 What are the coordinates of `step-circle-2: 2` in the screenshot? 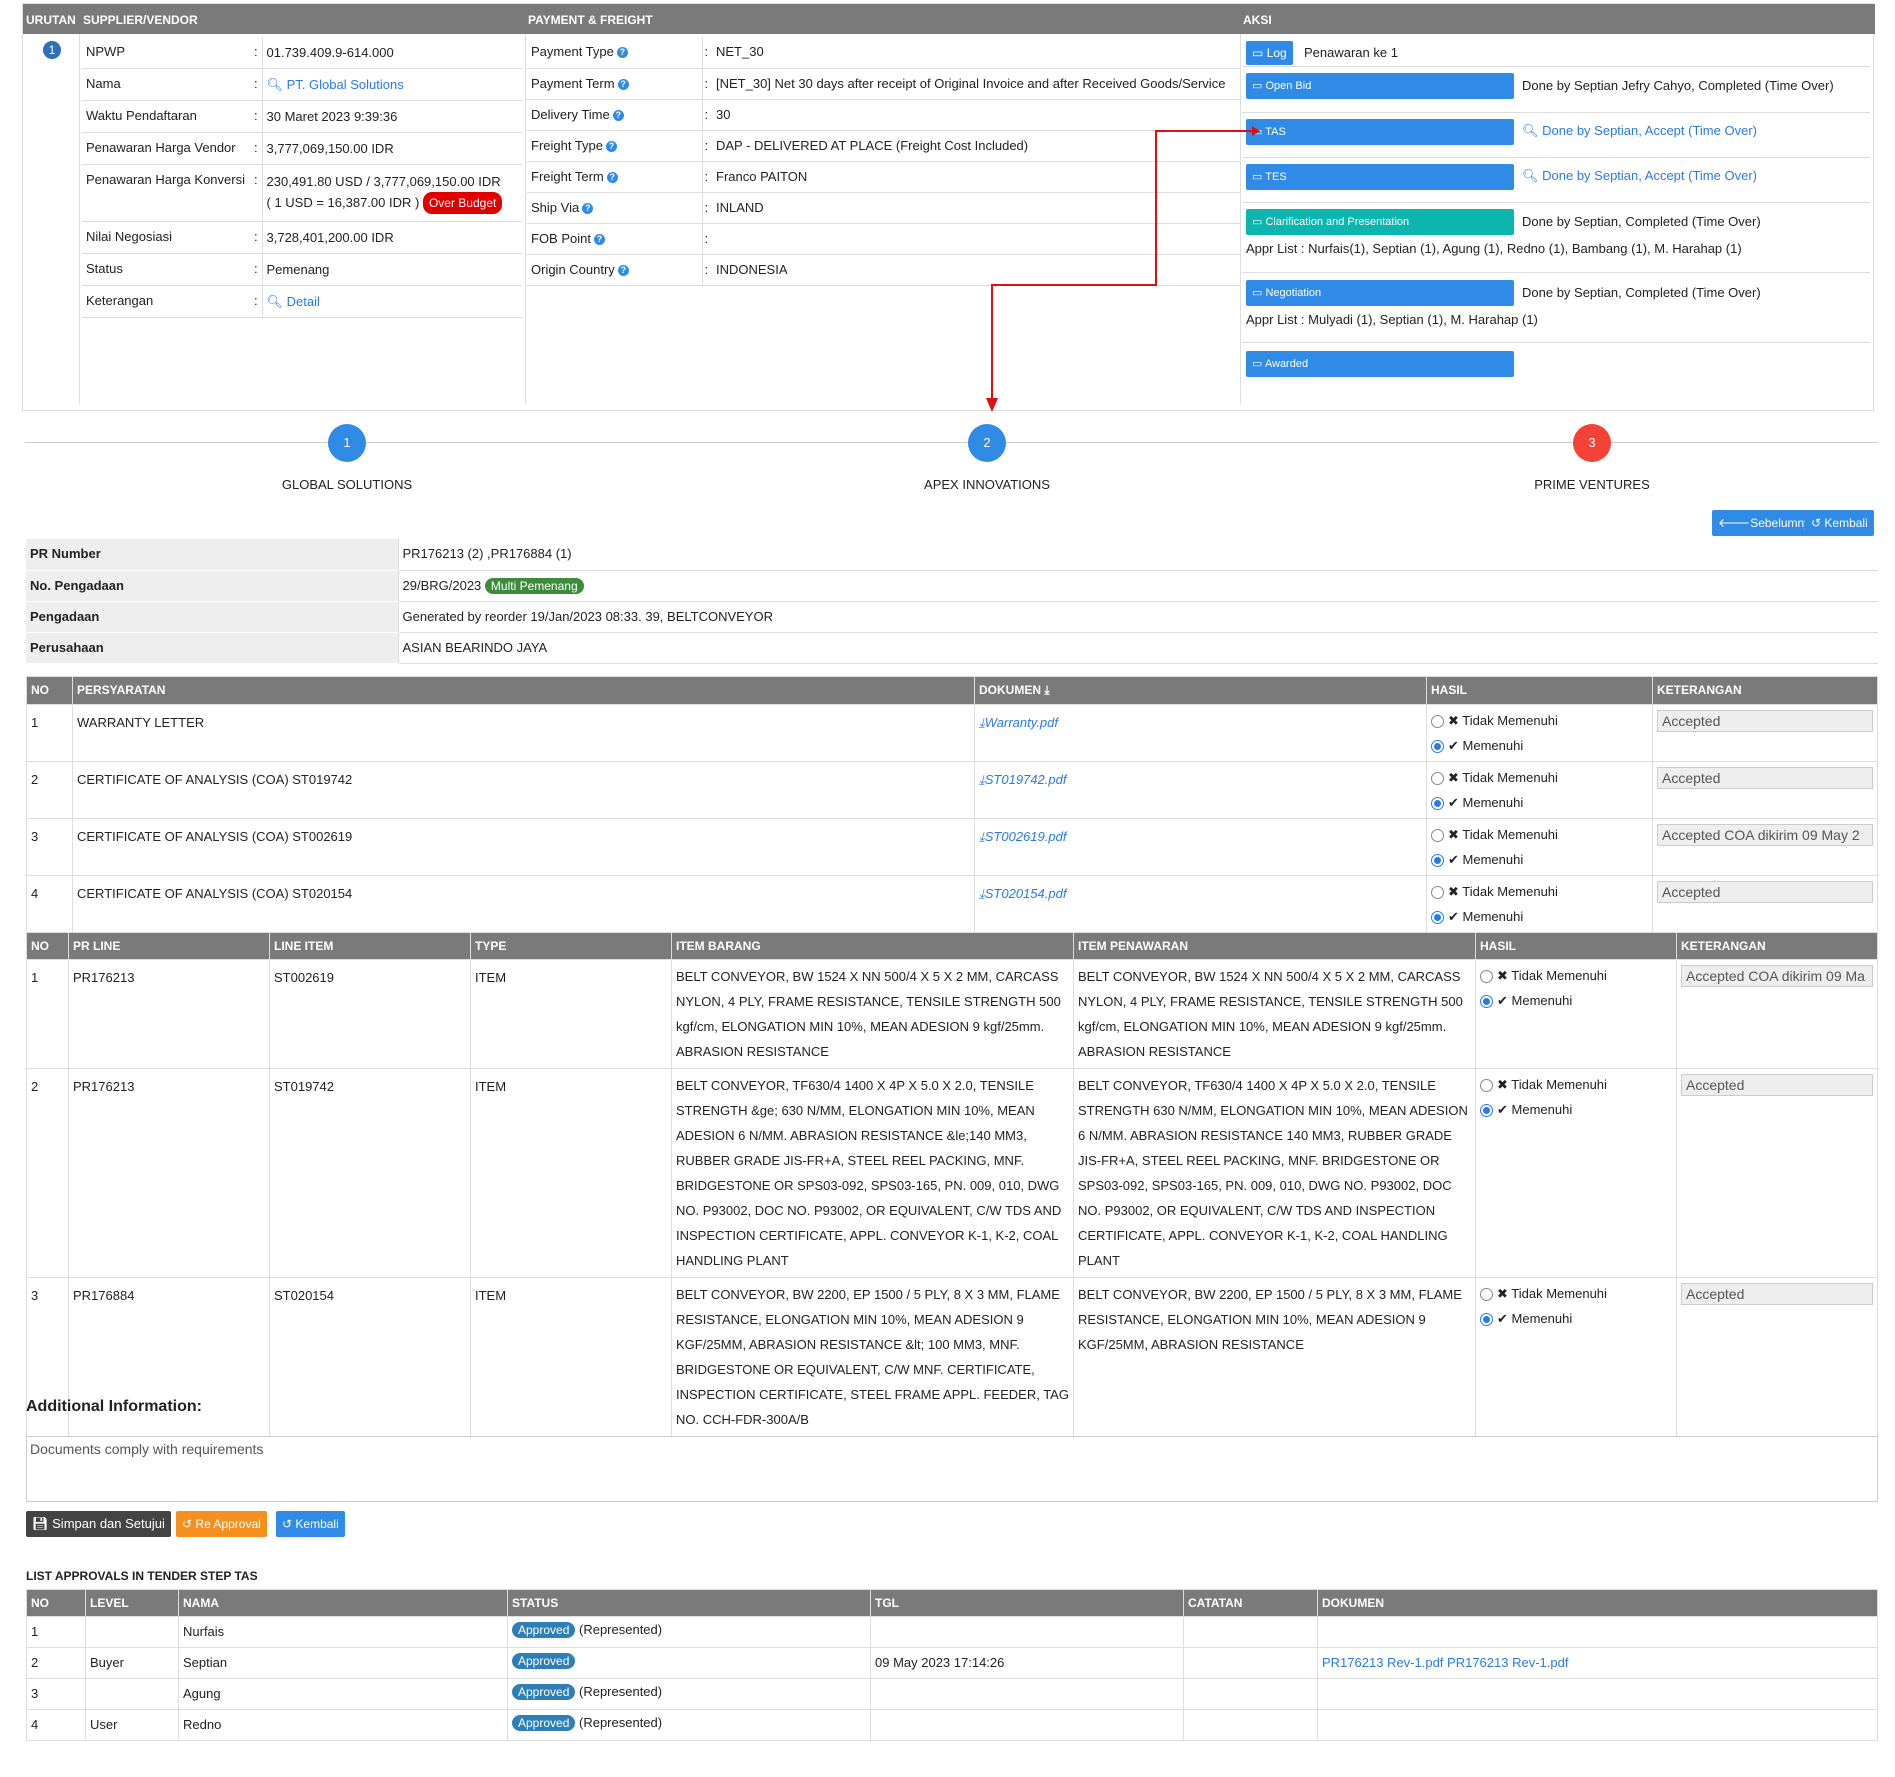 It's located at (987, 443).